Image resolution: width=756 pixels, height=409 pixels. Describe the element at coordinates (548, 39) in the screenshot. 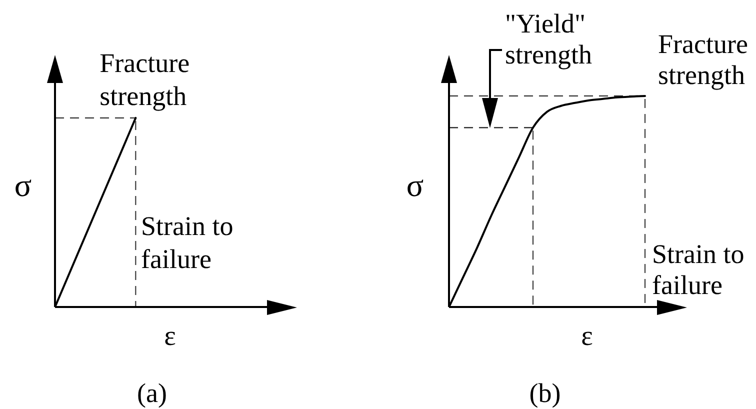

I see `ref-line-label: "Yield" strength` at that location.